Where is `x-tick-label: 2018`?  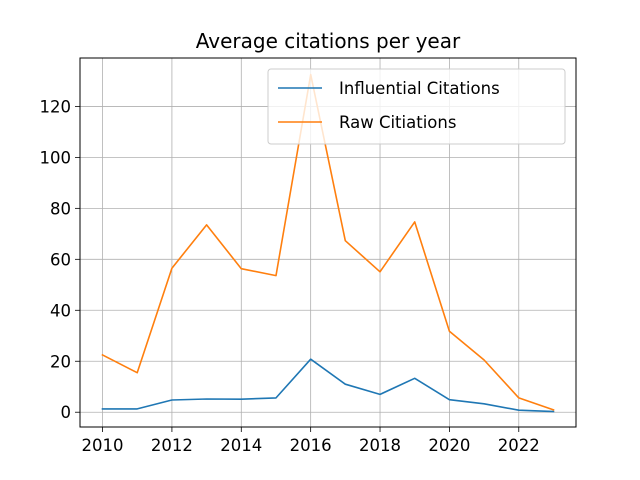
x-tick-label: 2018 is located at coordinates (380, 445).